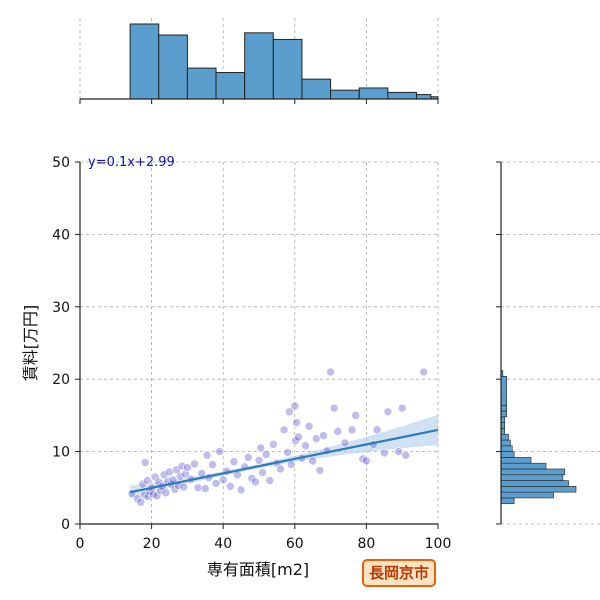 This screenshot has height=600, width=600. Describe the element at coordinates (61, 235) in the screenshot. I see `y-tick-label-4: 40` at that location.